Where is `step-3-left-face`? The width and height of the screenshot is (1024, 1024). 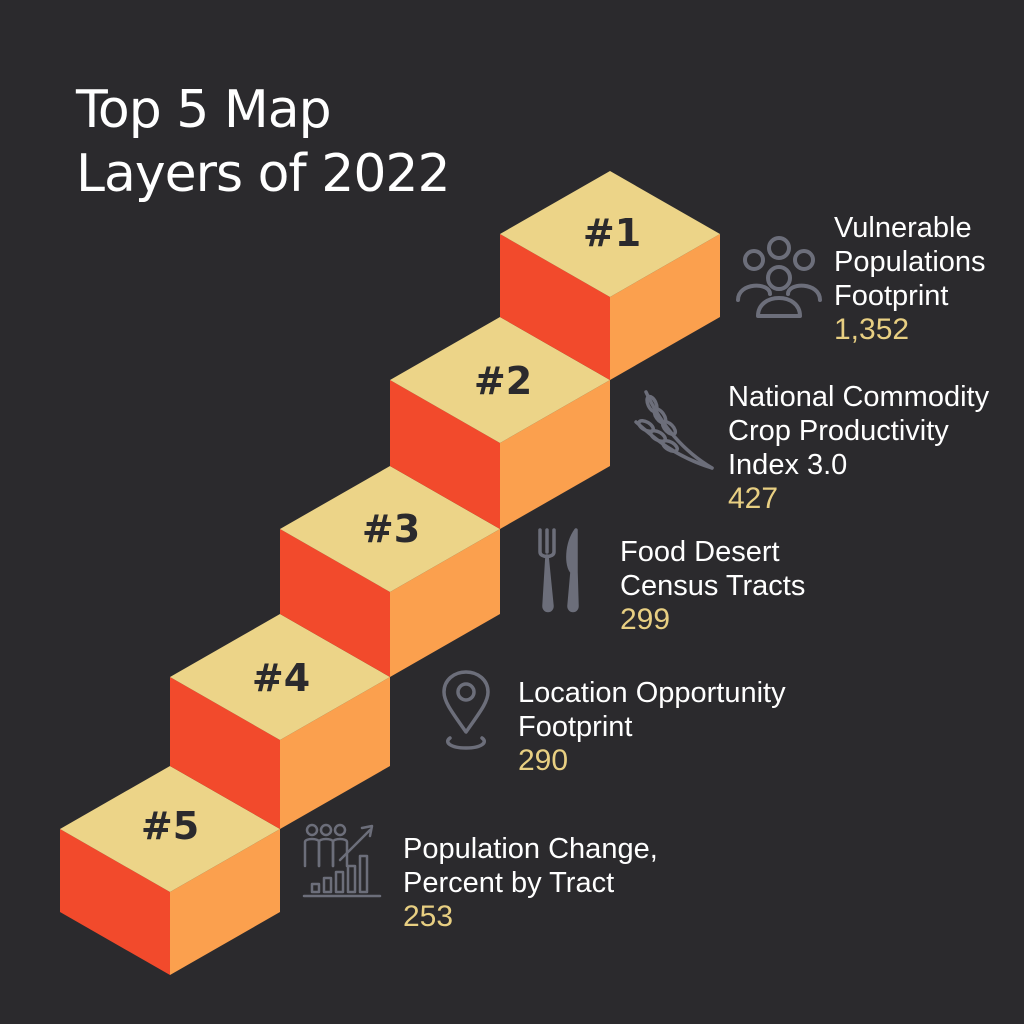
step-3-left-face is located at coordinates (335, 603).